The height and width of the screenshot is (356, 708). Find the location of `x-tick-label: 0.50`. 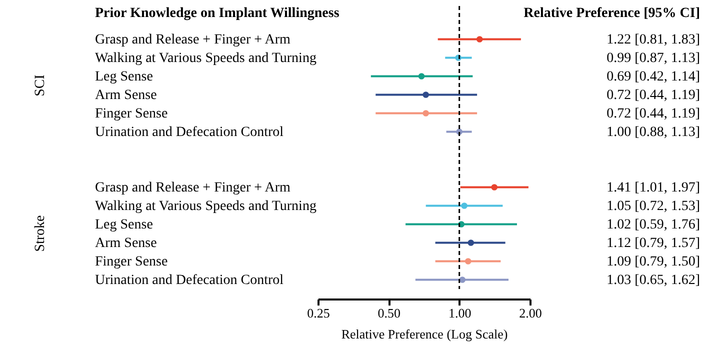

x-tick-label: 0.50 is located at coordinates (389, 313).